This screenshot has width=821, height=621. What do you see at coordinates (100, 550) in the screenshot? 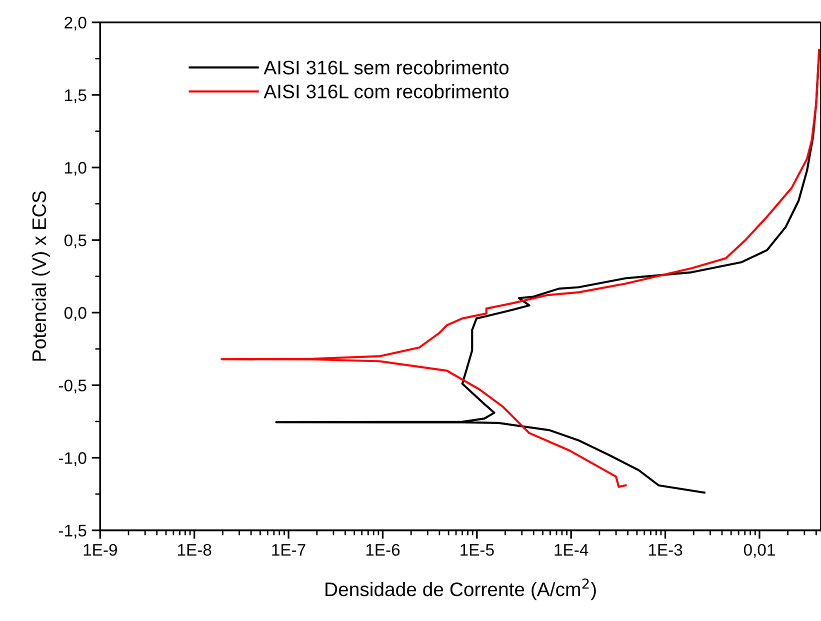
I see `x-tick-label: 1E-9` at bounding box center [100, 550].